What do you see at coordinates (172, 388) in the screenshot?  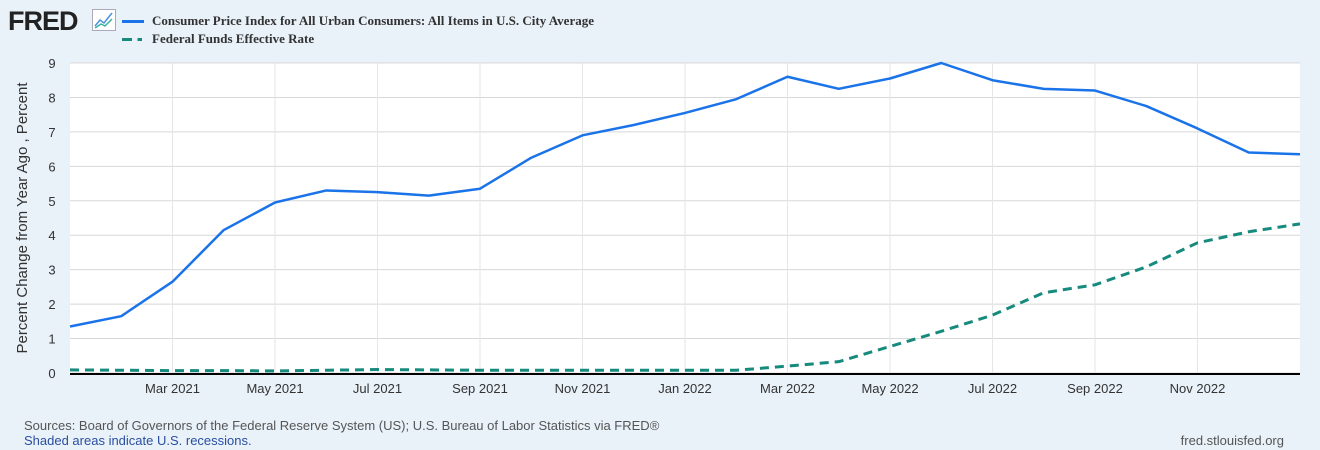 I see `x-tick-label: Mar 2021` at bounding box center [172, 388].